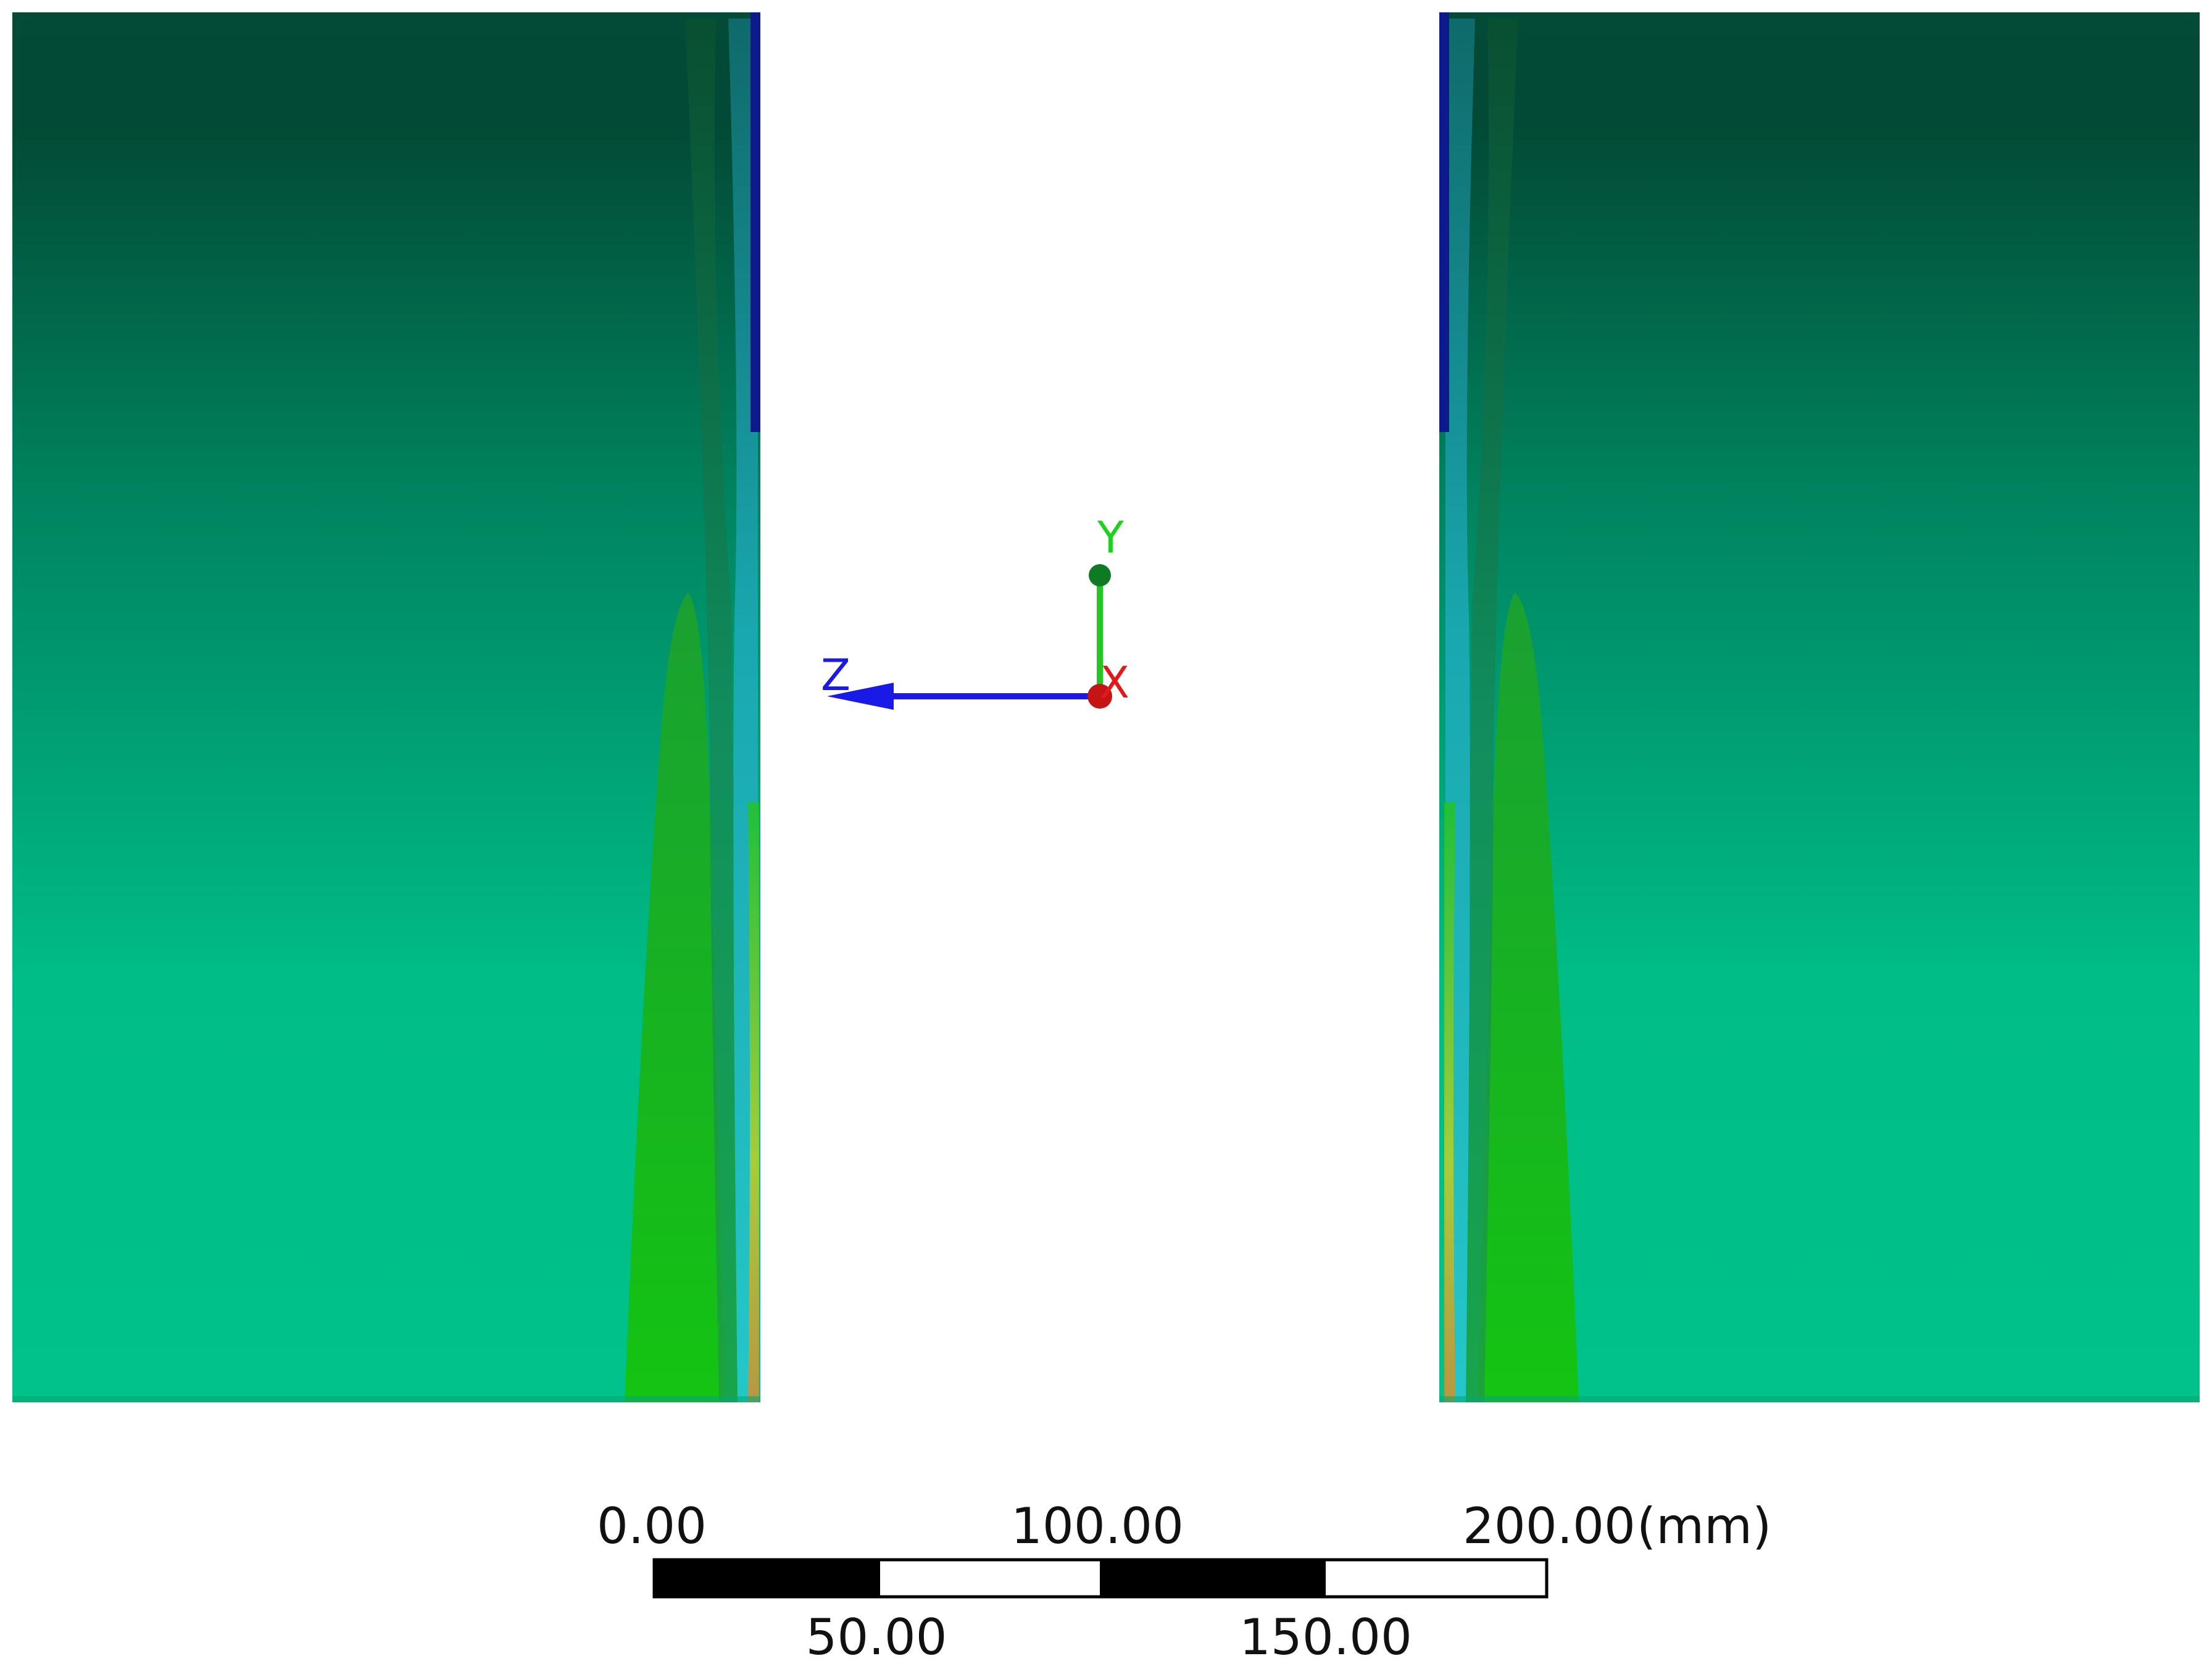  Describe the element at coordinates (860, 697) in the screenshot. I see `z-axis-arrowhead` at that location.